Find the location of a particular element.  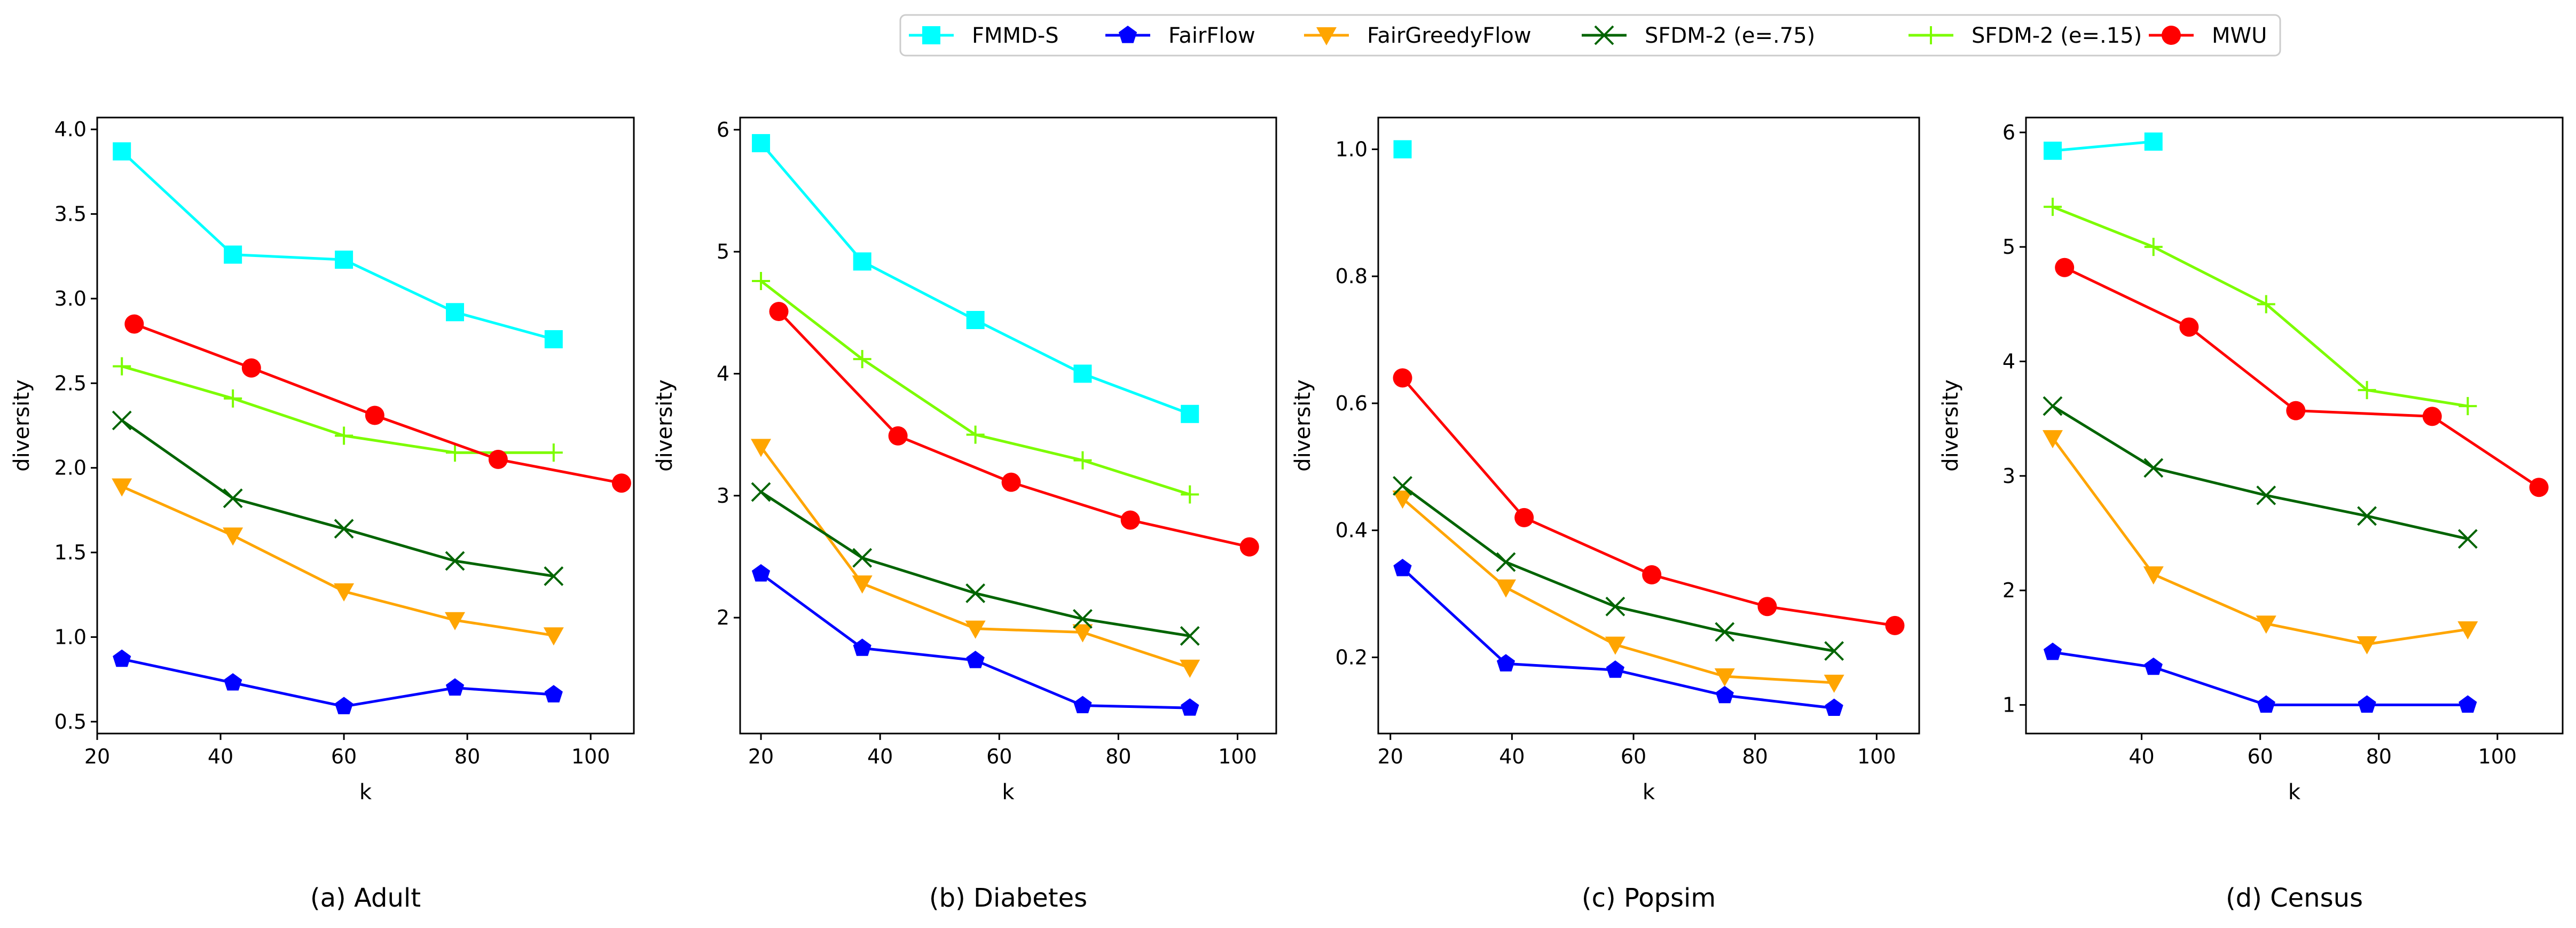

series-fairflow is located at coordinates (338, 681).